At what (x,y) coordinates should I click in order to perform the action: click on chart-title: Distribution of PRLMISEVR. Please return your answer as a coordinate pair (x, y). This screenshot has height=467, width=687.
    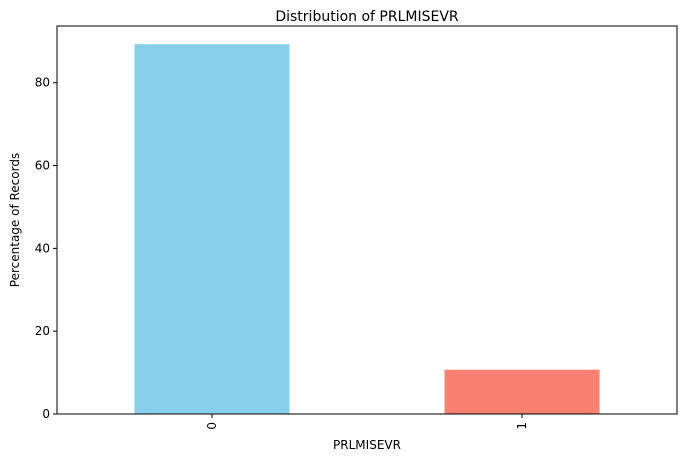
    Looking at the image, I should click on (367, 17).